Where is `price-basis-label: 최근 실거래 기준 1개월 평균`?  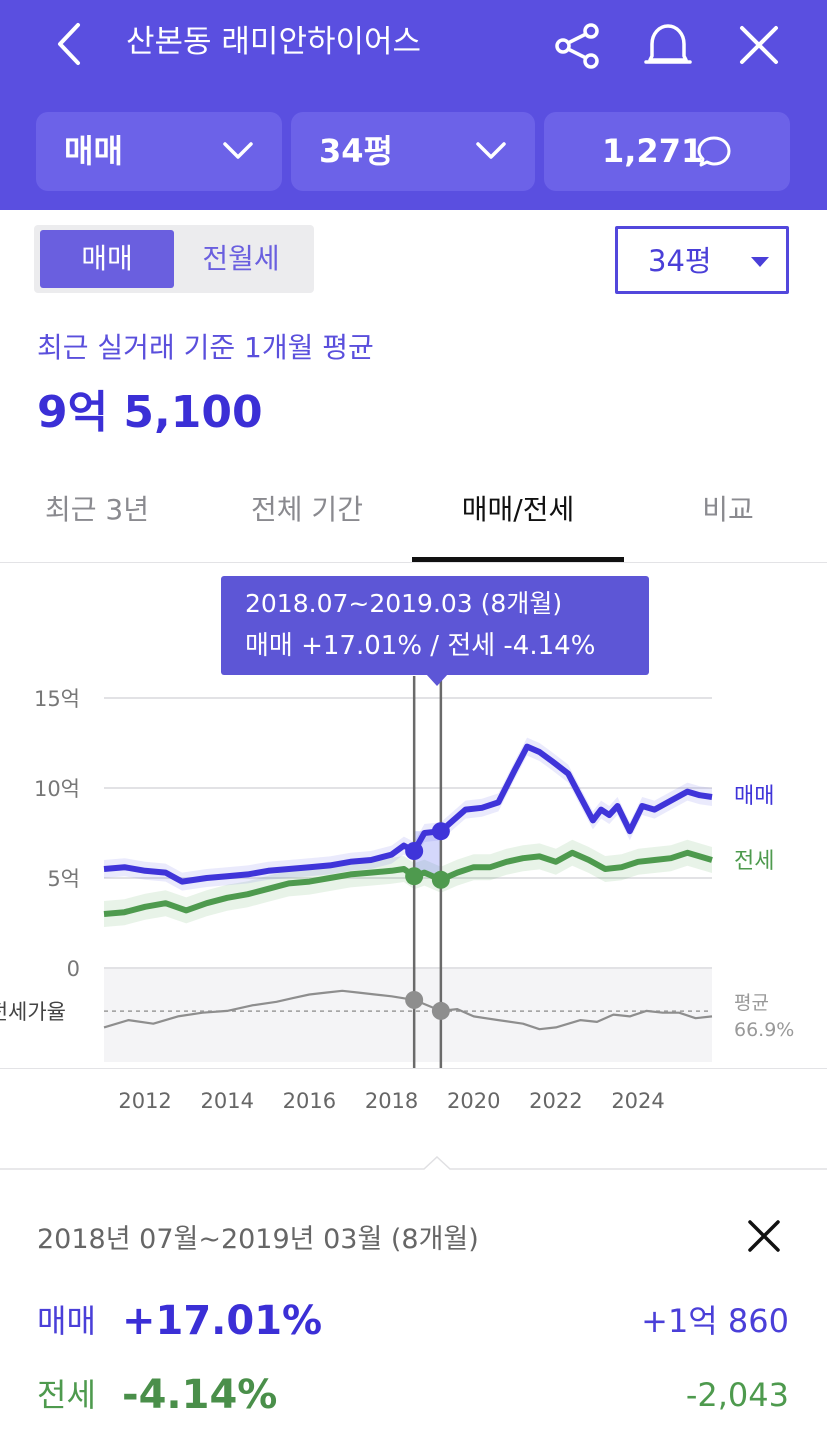 price-basis-label: 최근 실거래 기준 1개월 평균 is located at coordinates (205, 347).